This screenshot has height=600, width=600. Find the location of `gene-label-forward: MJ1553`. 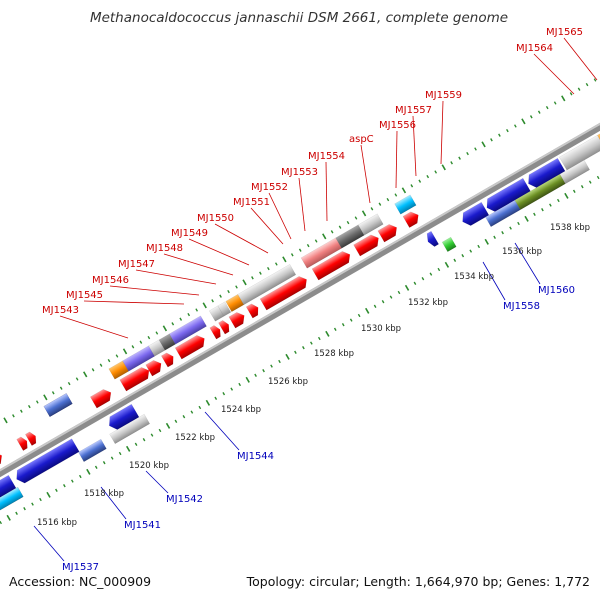

gene-label-forward: MJ1553 is located at coordinates (299, 172).